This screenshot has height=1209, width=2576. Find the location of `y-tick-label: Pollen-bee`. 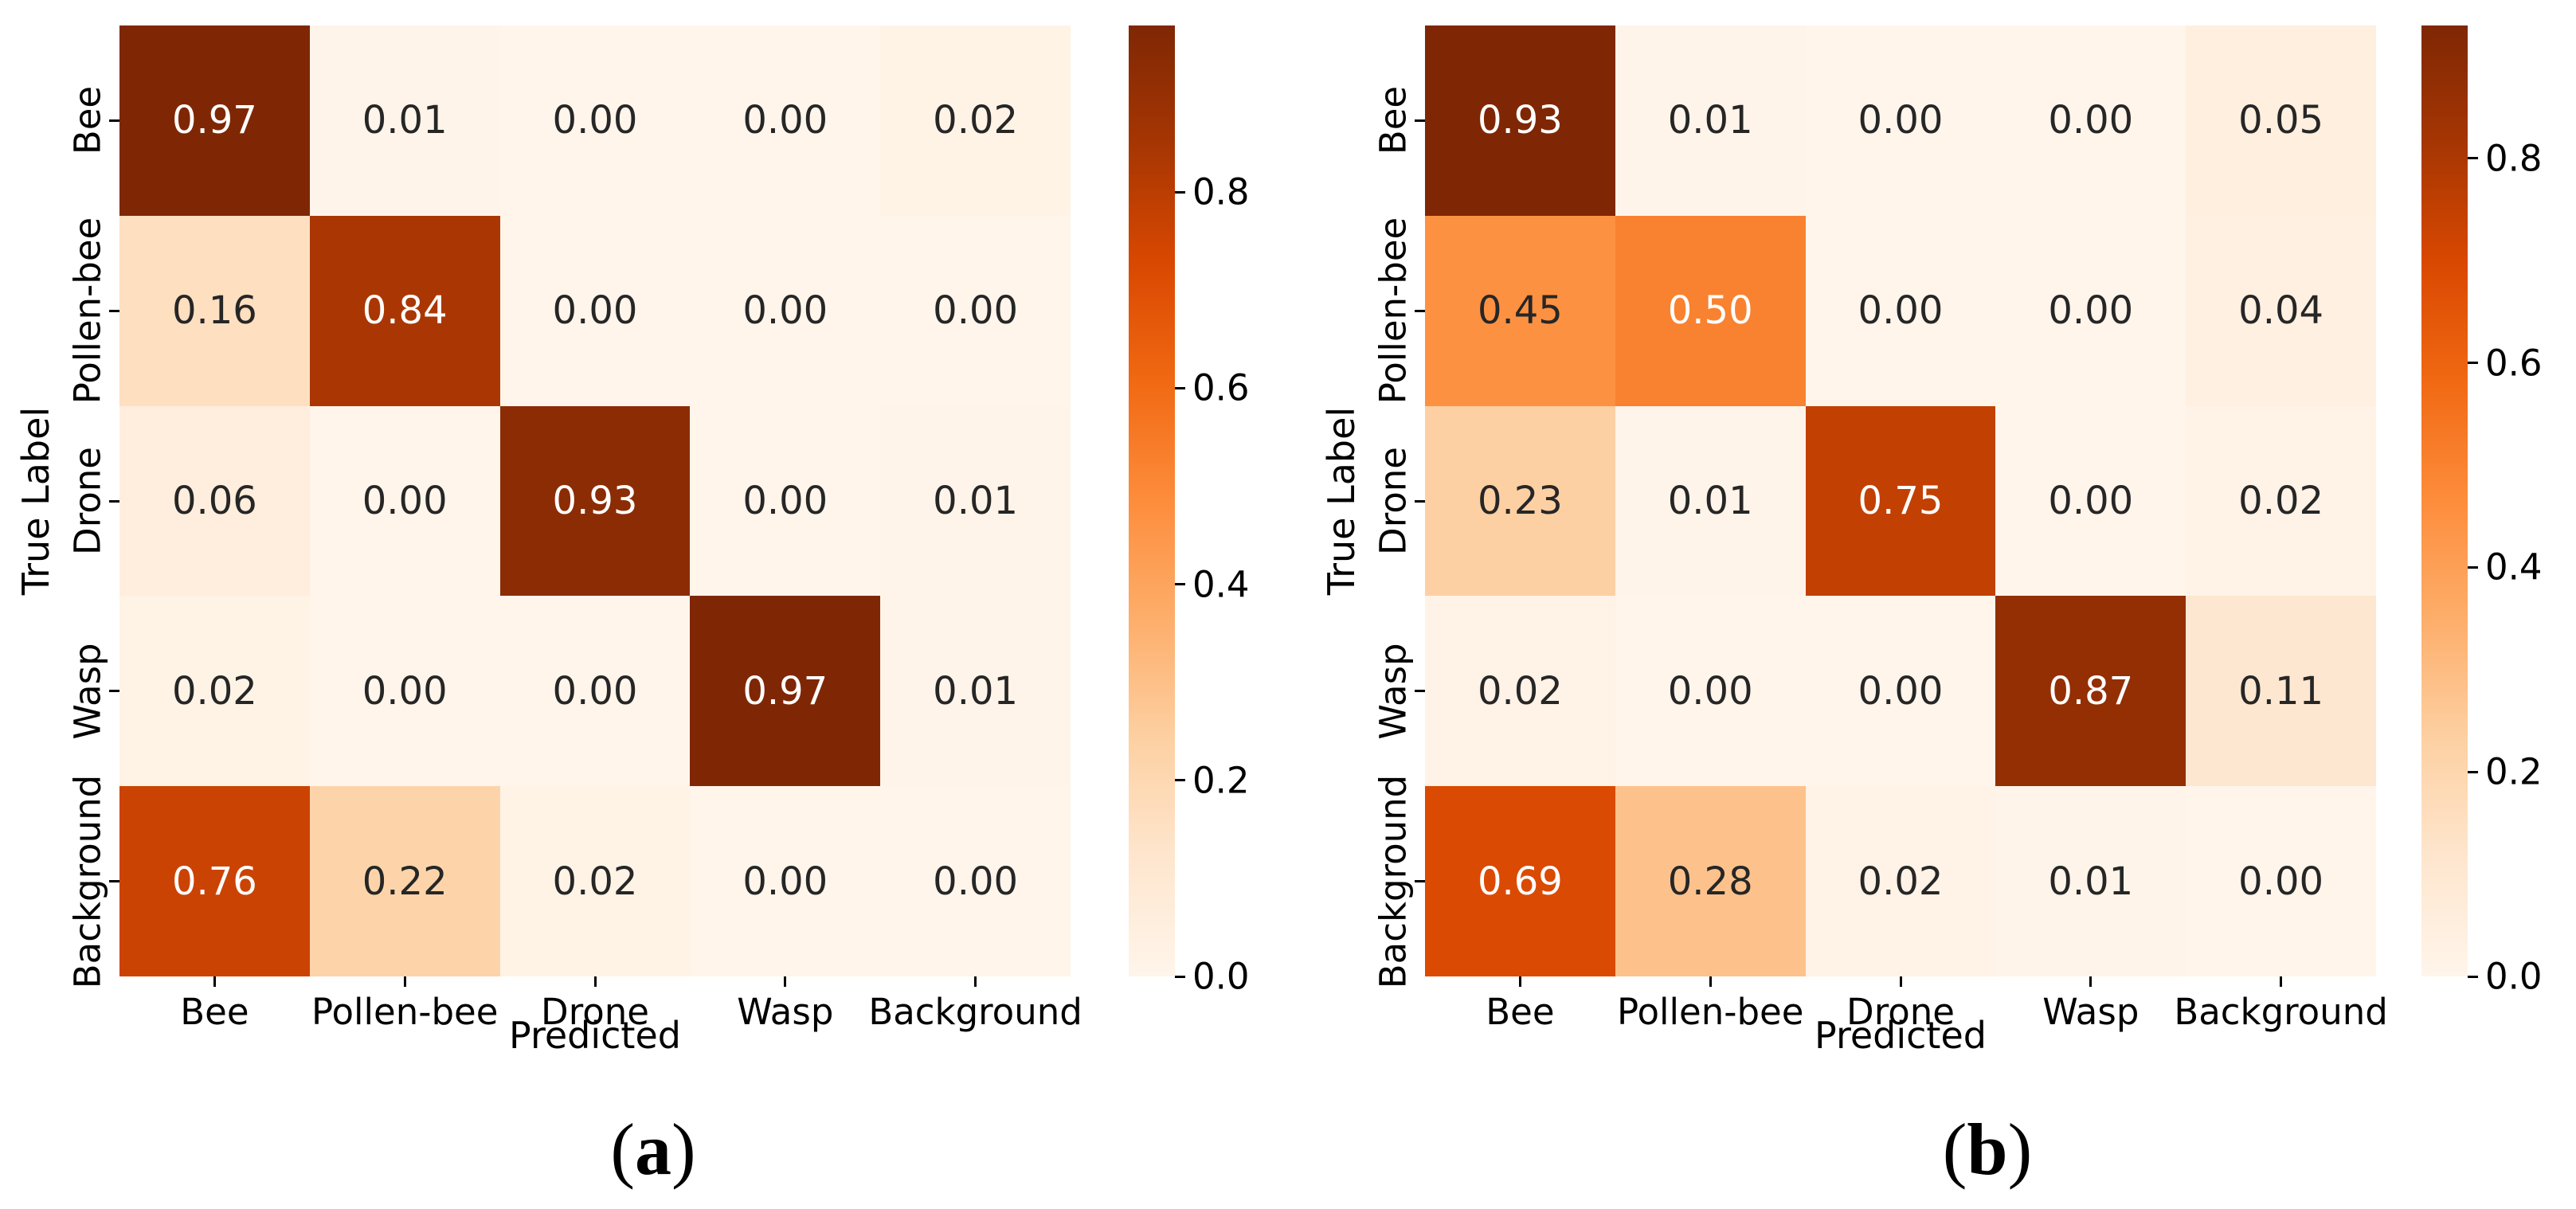

y-tick-label: Pollen-bee is located at coordinates (1393, 311).